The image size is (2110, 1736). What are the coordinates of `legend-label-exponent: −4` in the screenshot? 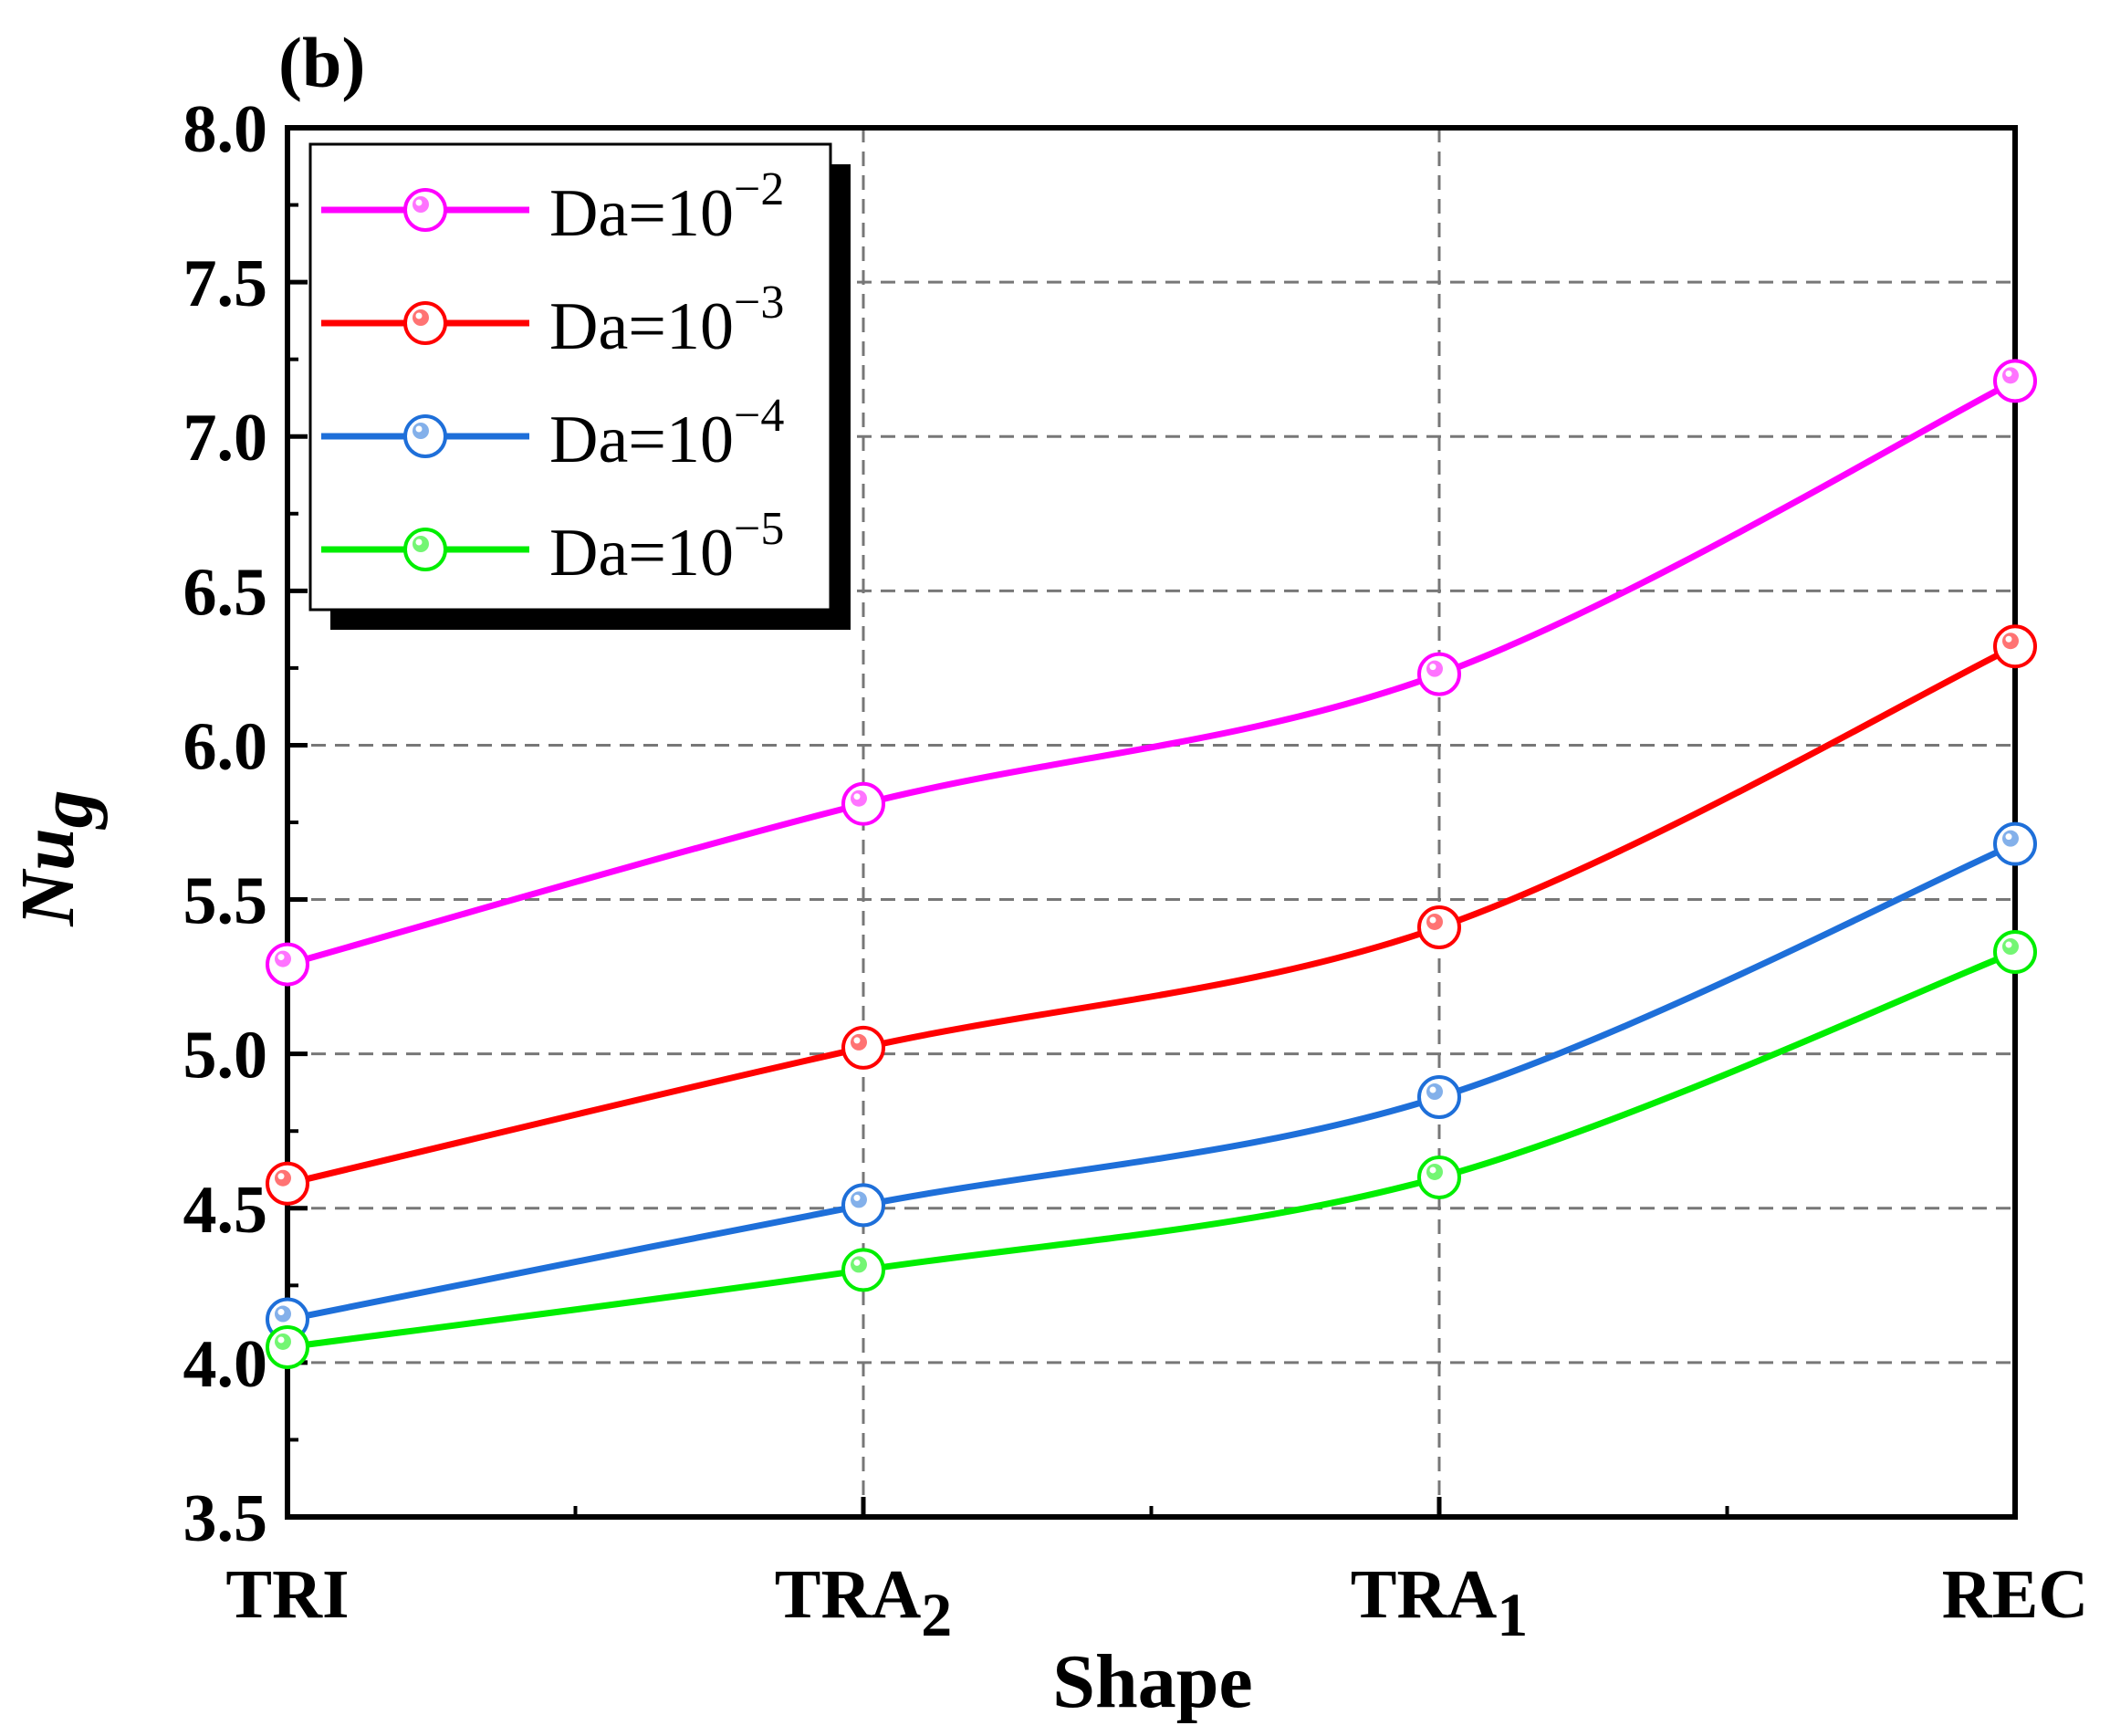 It's located at (759, 416).